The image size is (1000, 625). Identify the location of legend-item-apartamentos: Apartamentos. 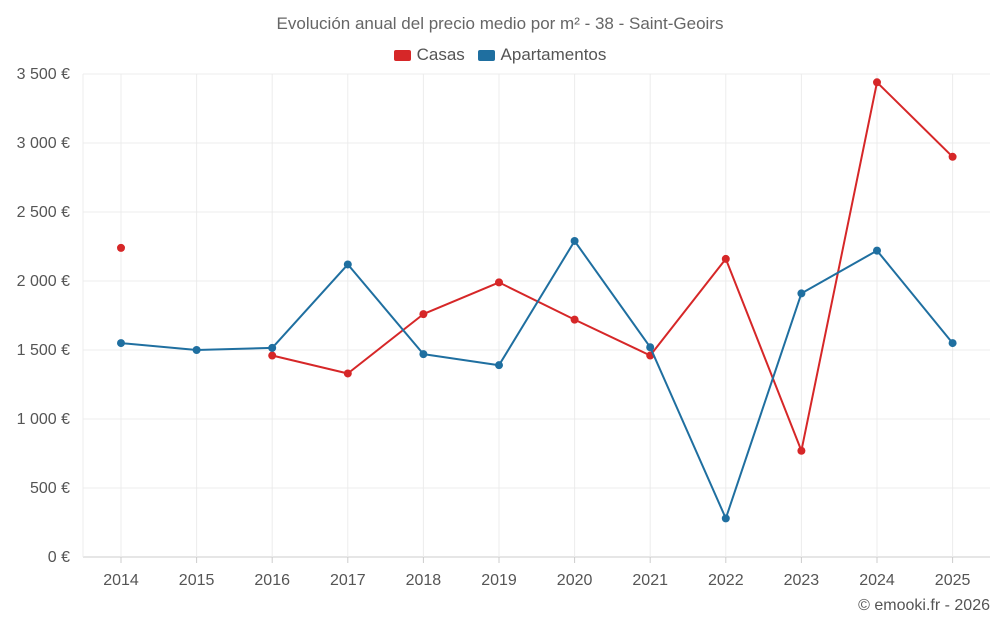
(542, 55).